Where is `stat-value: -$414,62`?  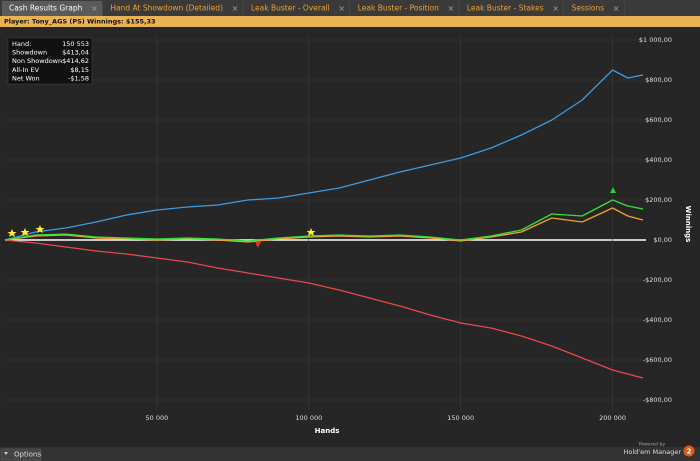
stat-value: -$414,62 is located at coordinates (74, 61).